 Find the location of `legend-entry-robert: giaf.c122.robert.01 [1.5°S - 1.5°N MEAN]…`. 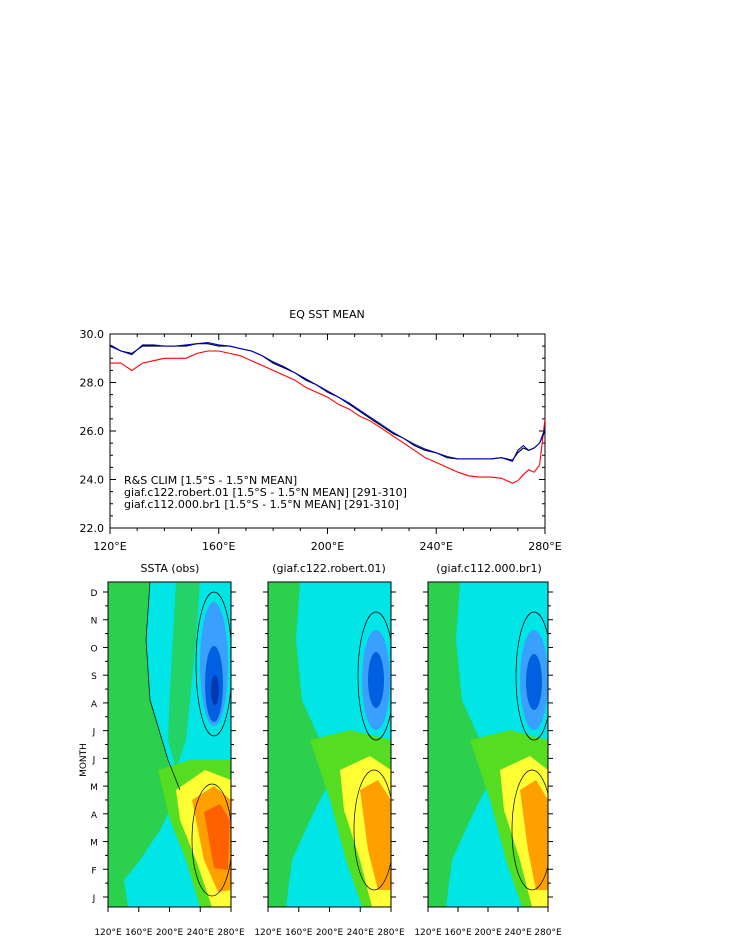

legend-entry-robert: giaf.c122.robert.01 [1.5°S - 1.5°N MEAN]… is located at coordinates (265, 492).